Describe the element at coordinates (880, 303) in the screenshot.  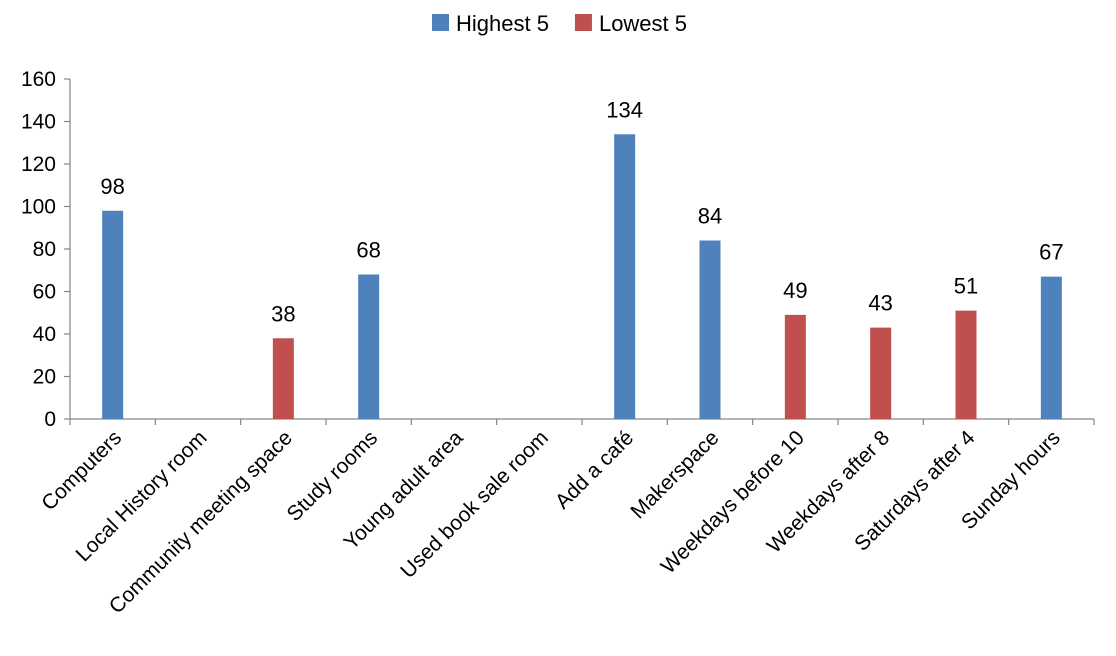
I see `data-label: 43` at that location.